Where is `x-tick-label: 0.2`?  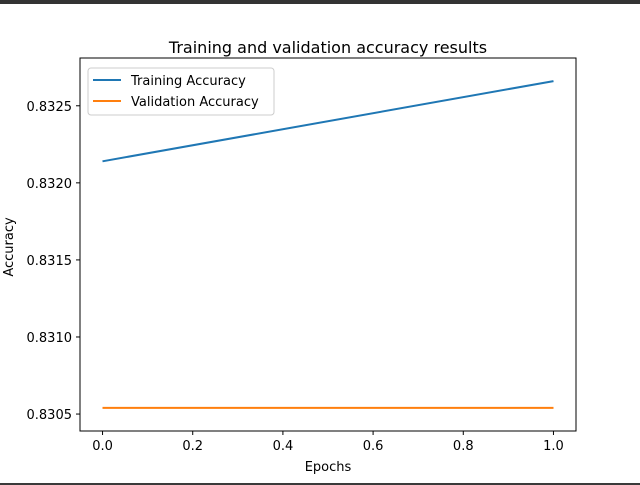
x-tick-label: 0.2 is located at coordinates (192, 446).